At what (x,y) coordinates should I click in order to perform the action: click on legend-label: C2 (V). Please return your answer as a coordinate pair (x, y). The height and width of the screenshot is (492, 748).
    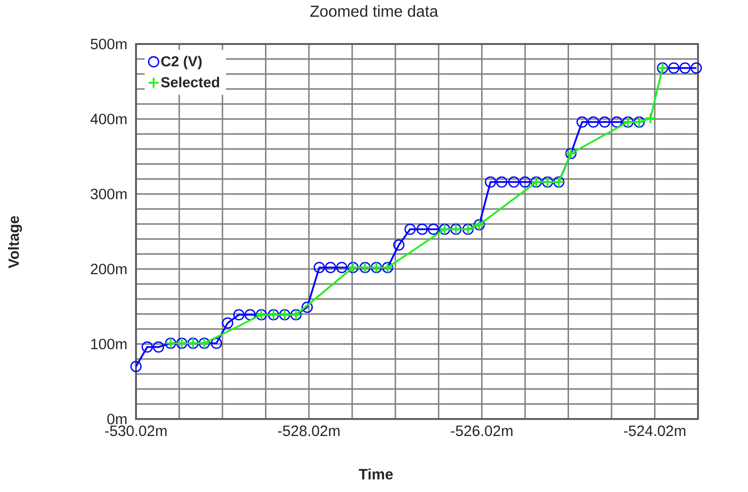
    Looking at the image, I should click on (181, 63).